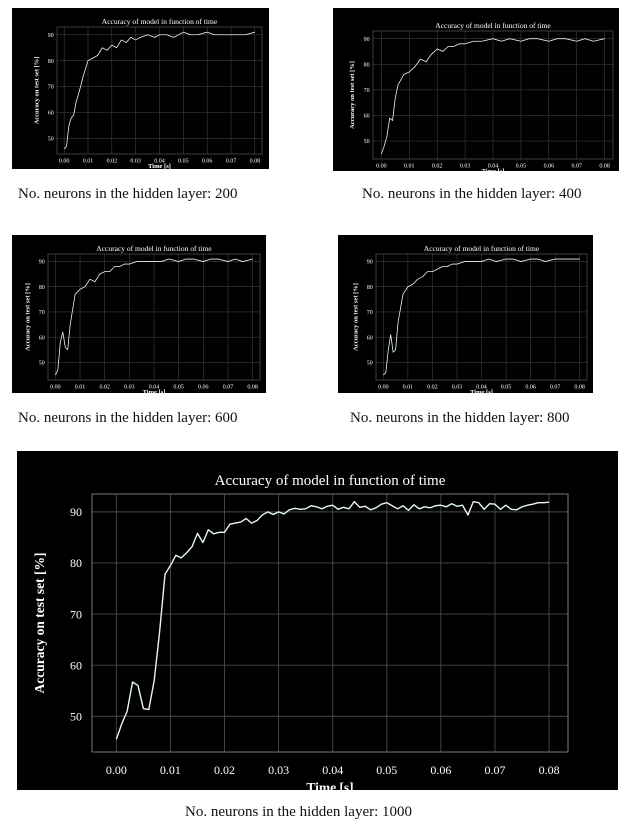  I want to click on caption-200: No. neurons in the hidden layer: 200, so click(128, 194).